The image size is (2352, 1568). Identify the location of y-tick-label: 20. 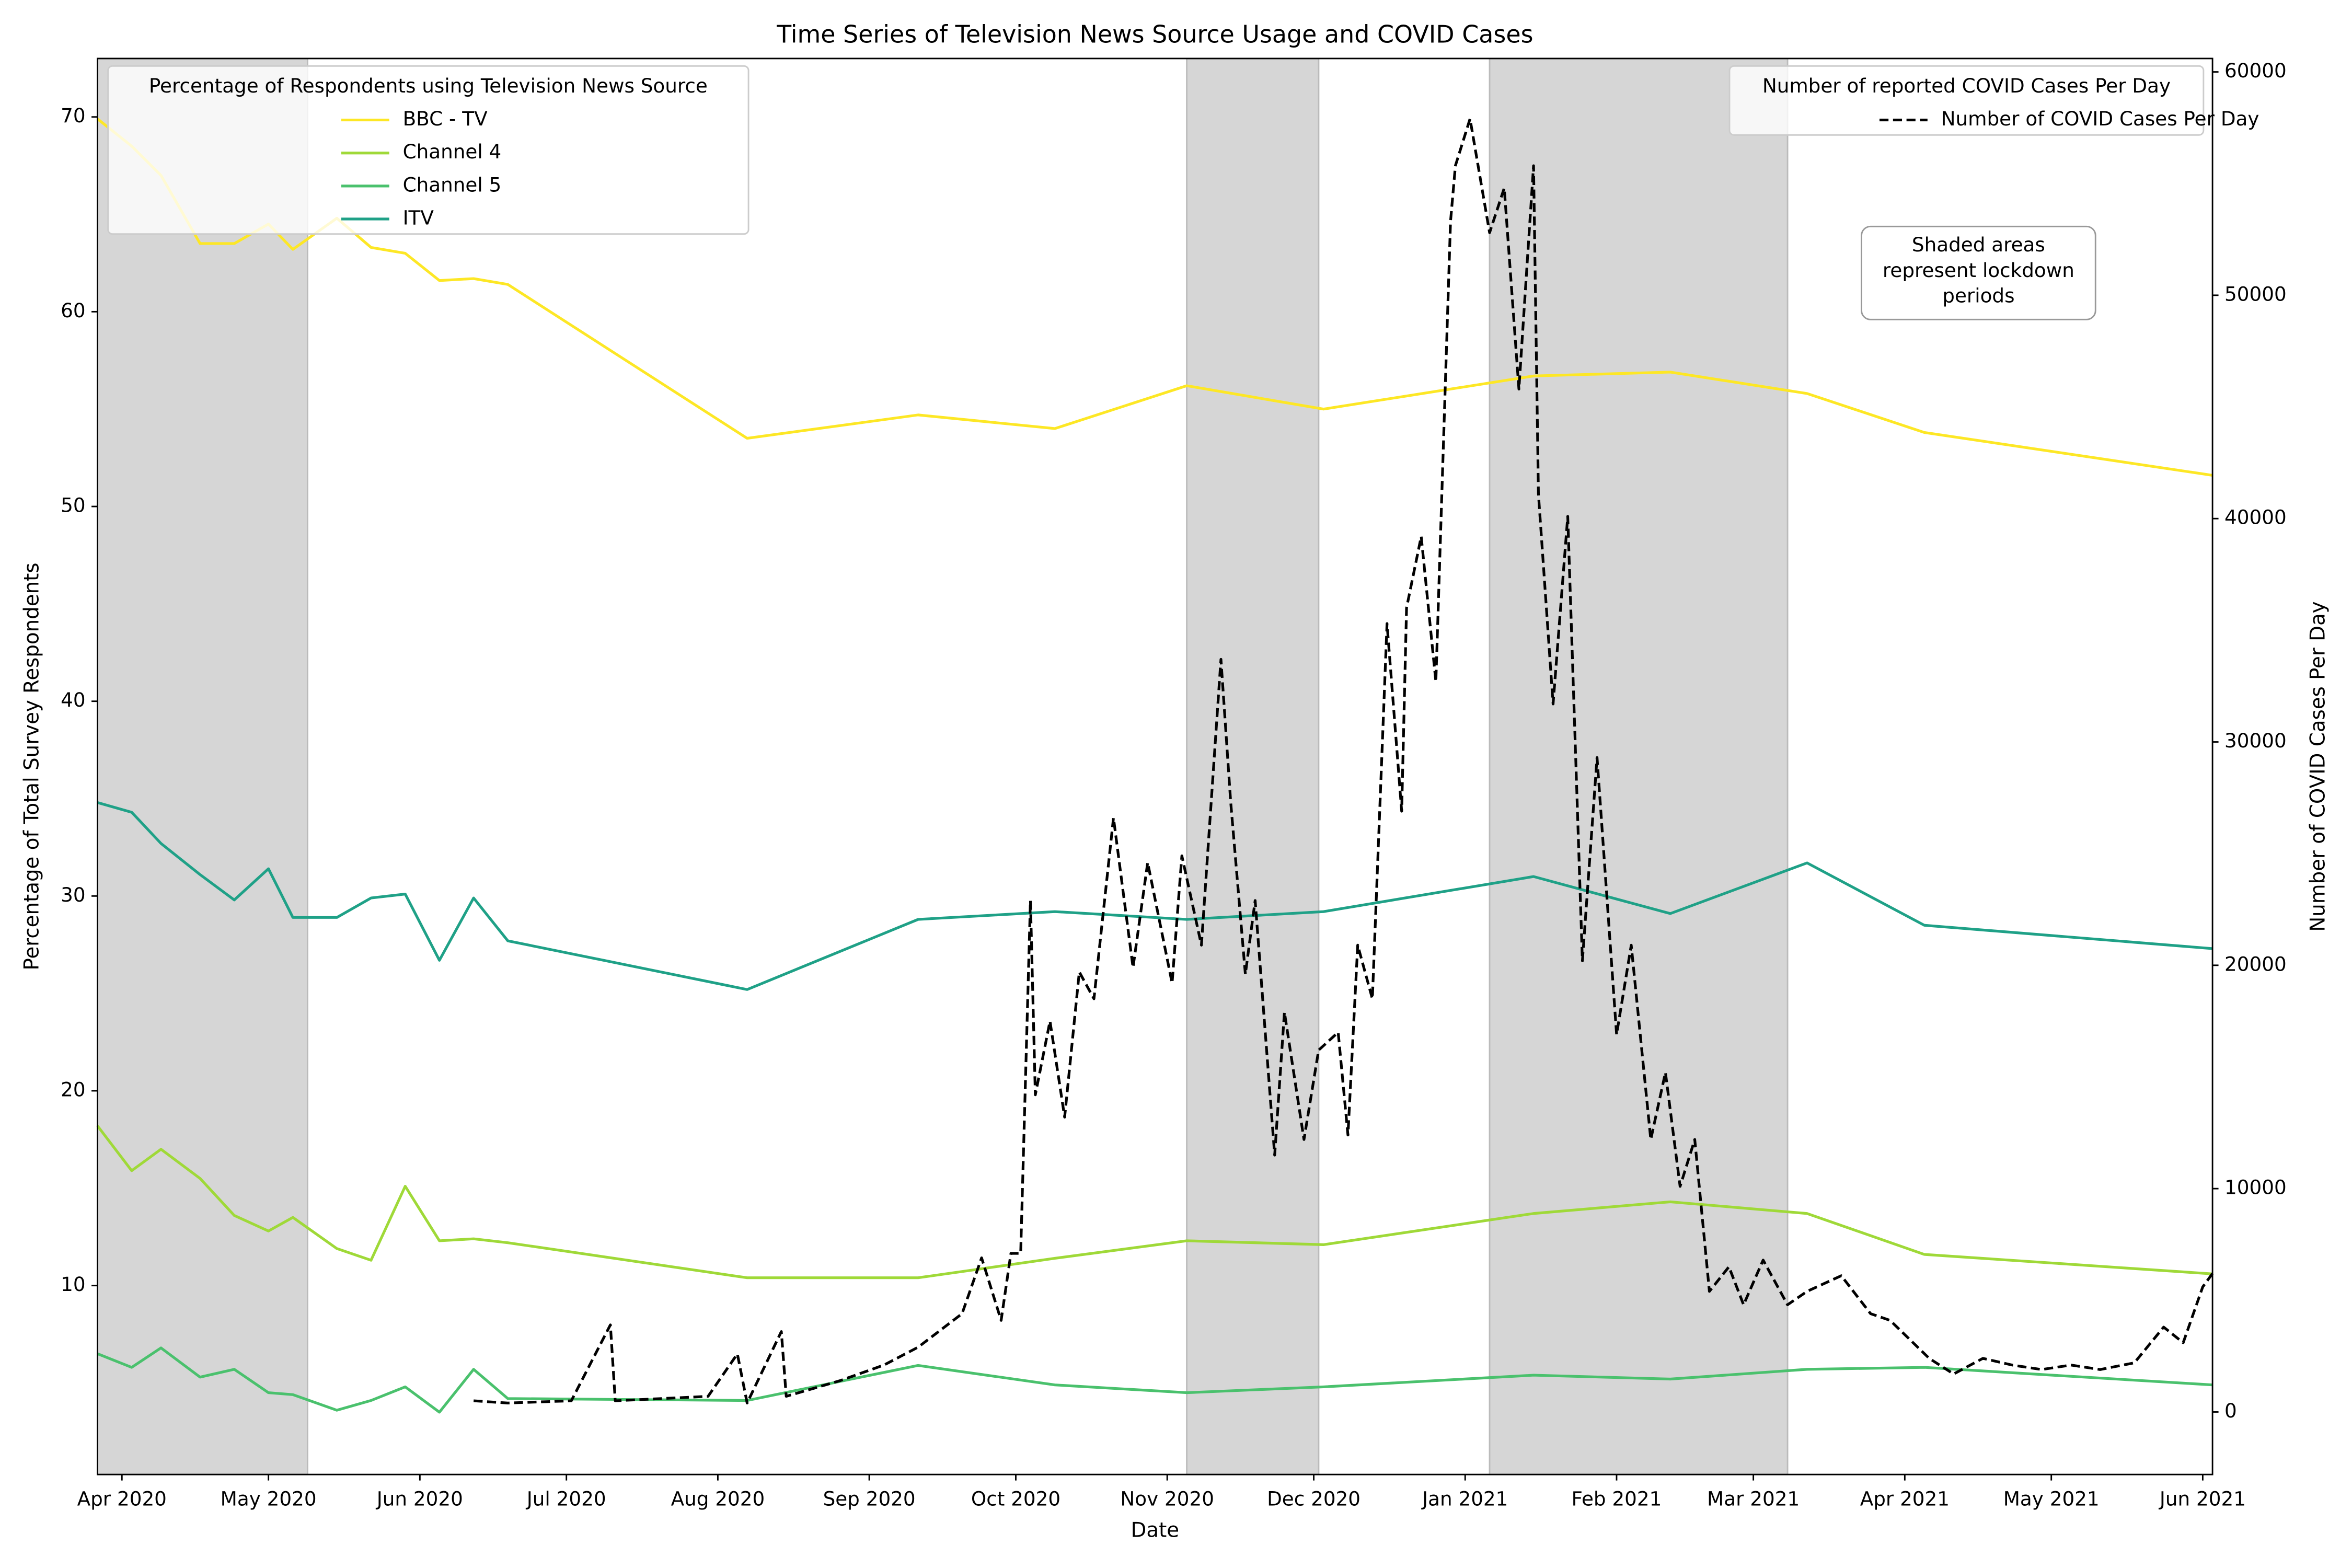
(73, 1089).